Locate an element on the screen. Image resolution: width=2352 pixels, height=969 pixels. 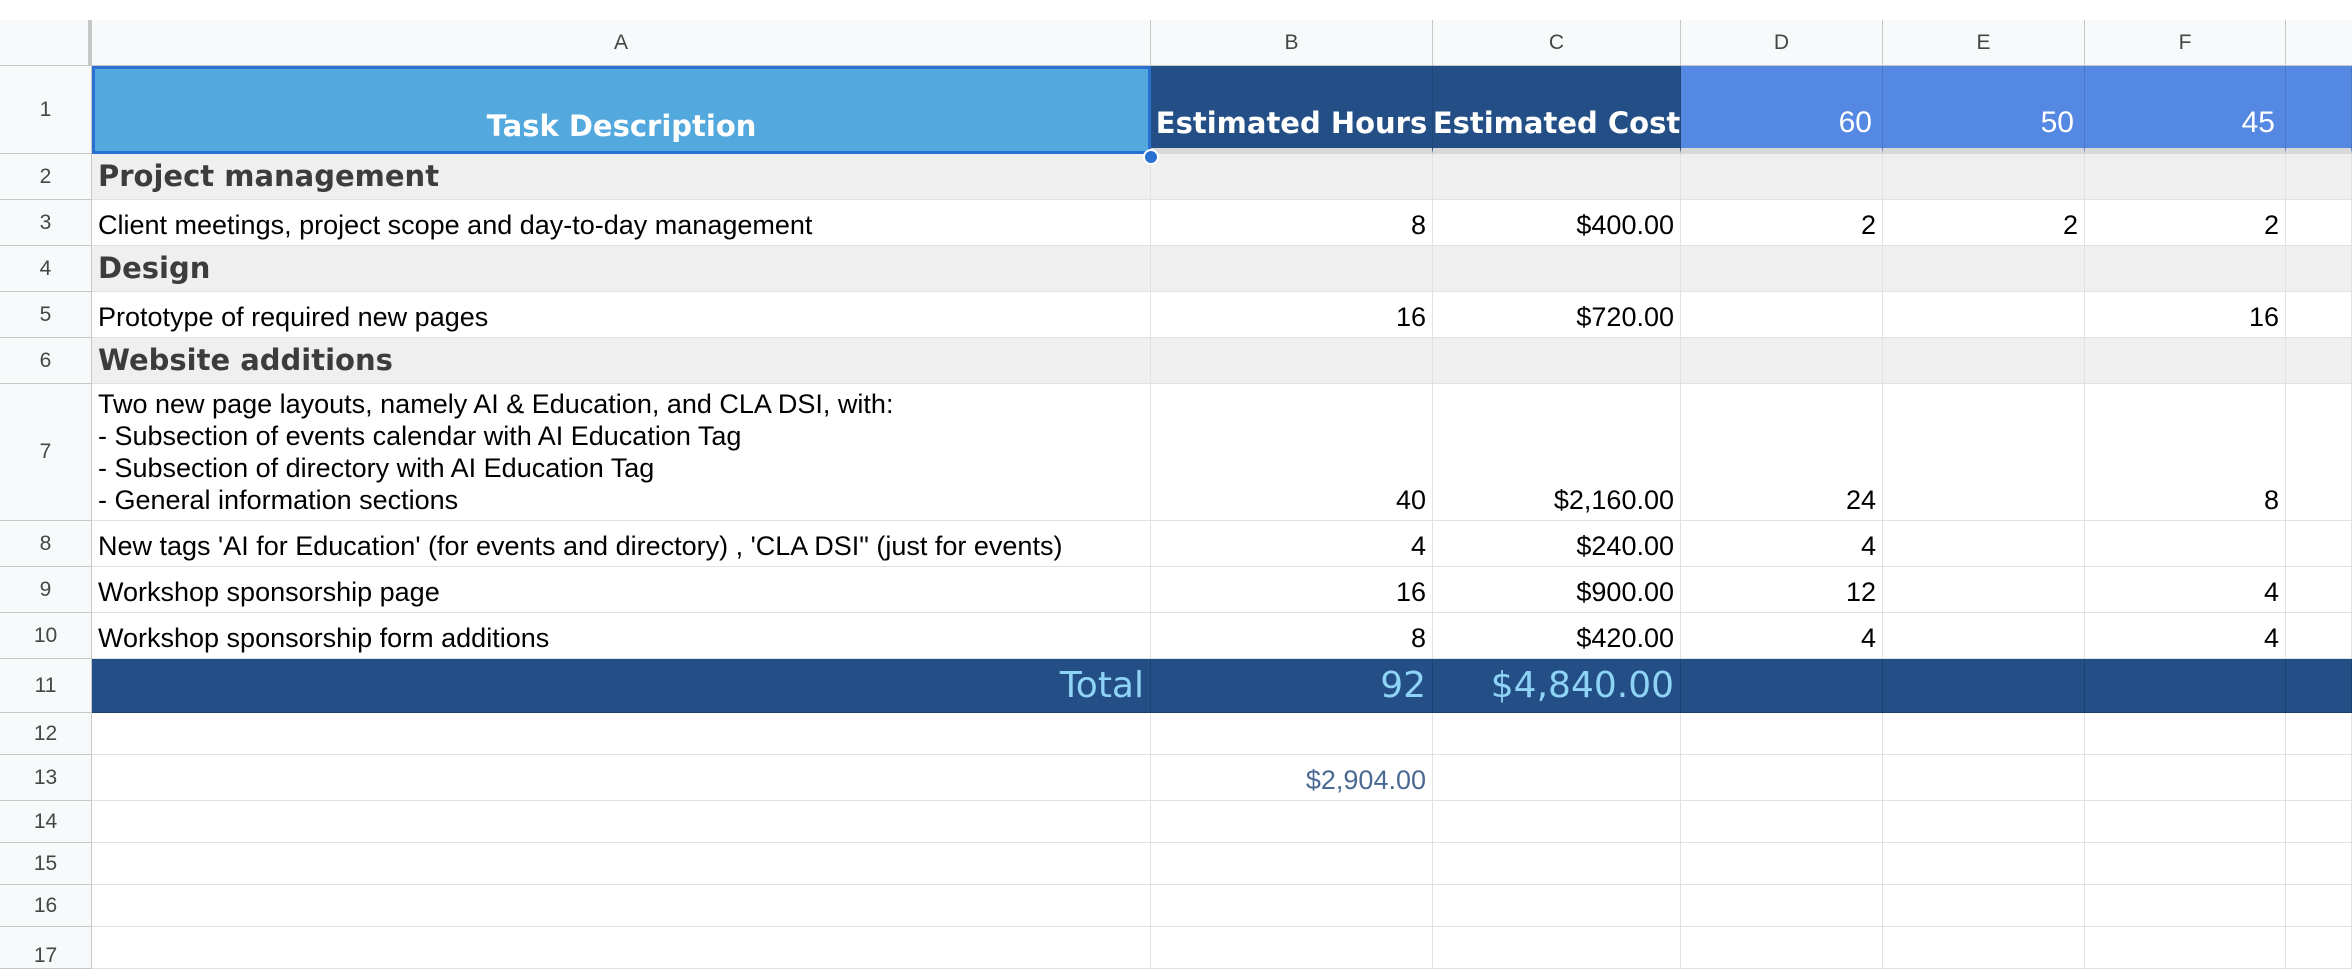
total-cost: $4,840.00 is located at coordinates (1557, 686).